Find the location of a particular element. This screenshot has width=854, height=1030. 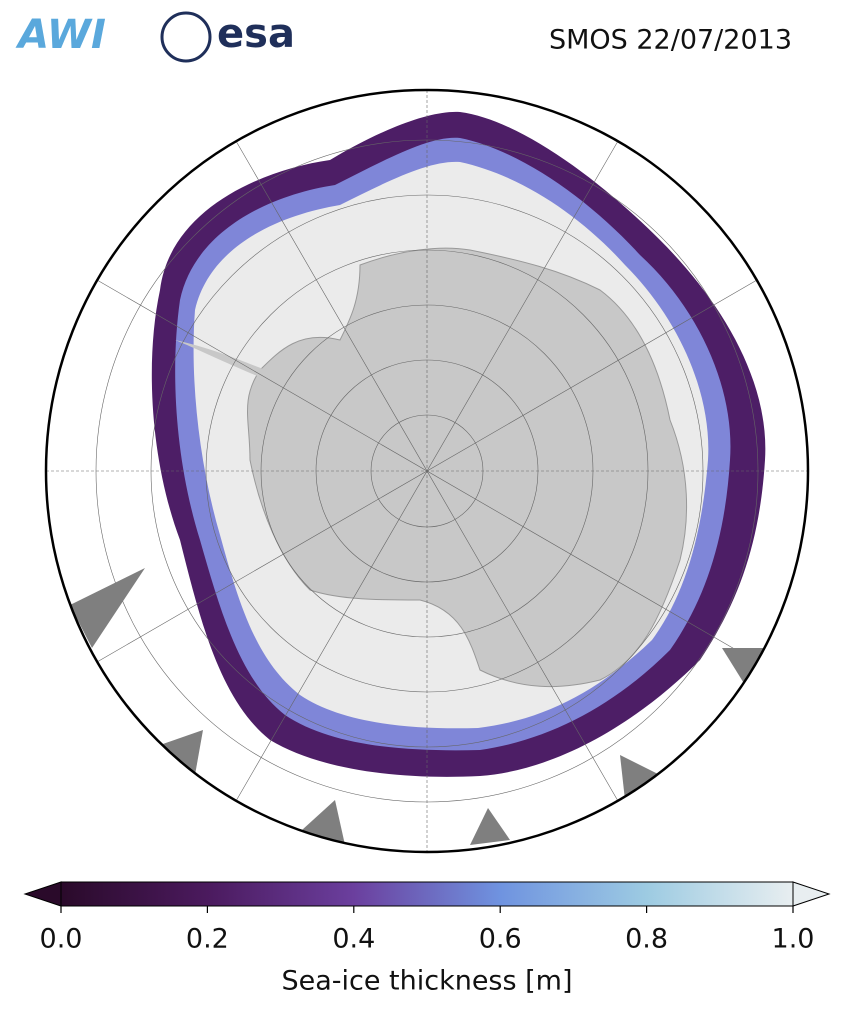

colorbar: 0.0 0.2 0.4 0.6 0.8 1.0 is located at coordinates (427, 918).